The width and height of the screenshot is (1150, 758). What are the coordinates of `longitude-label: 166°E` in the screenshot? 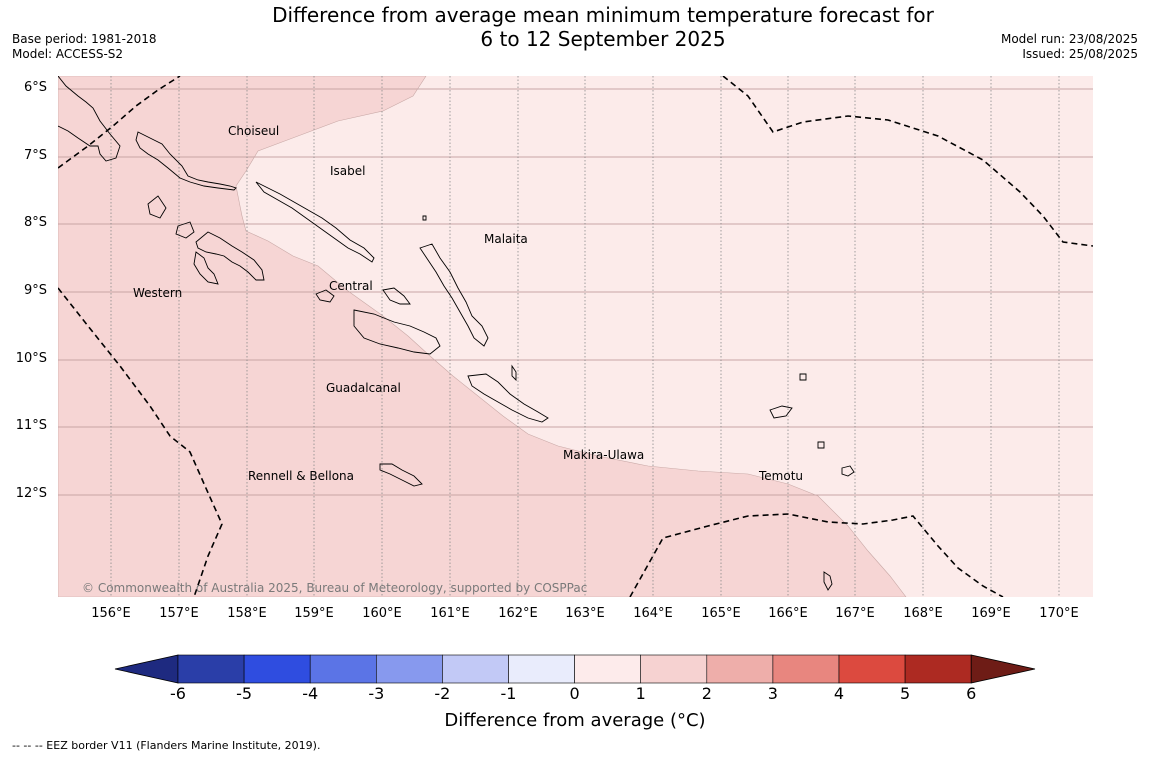 It's located at (788, 613).